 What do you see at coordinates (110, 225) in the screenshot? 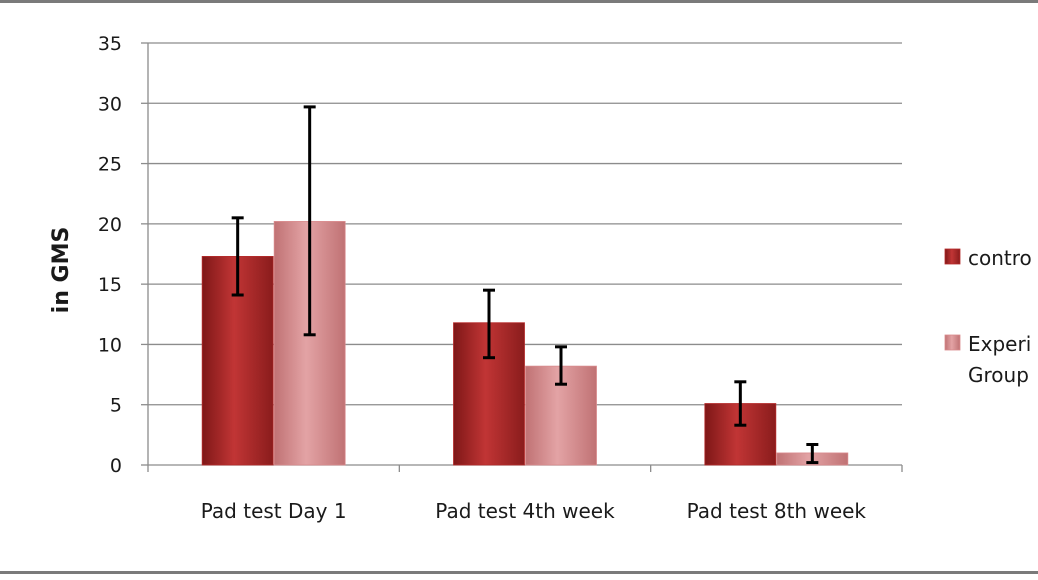
I see `y-tick-label: 20` at bounding box center [110, 225].